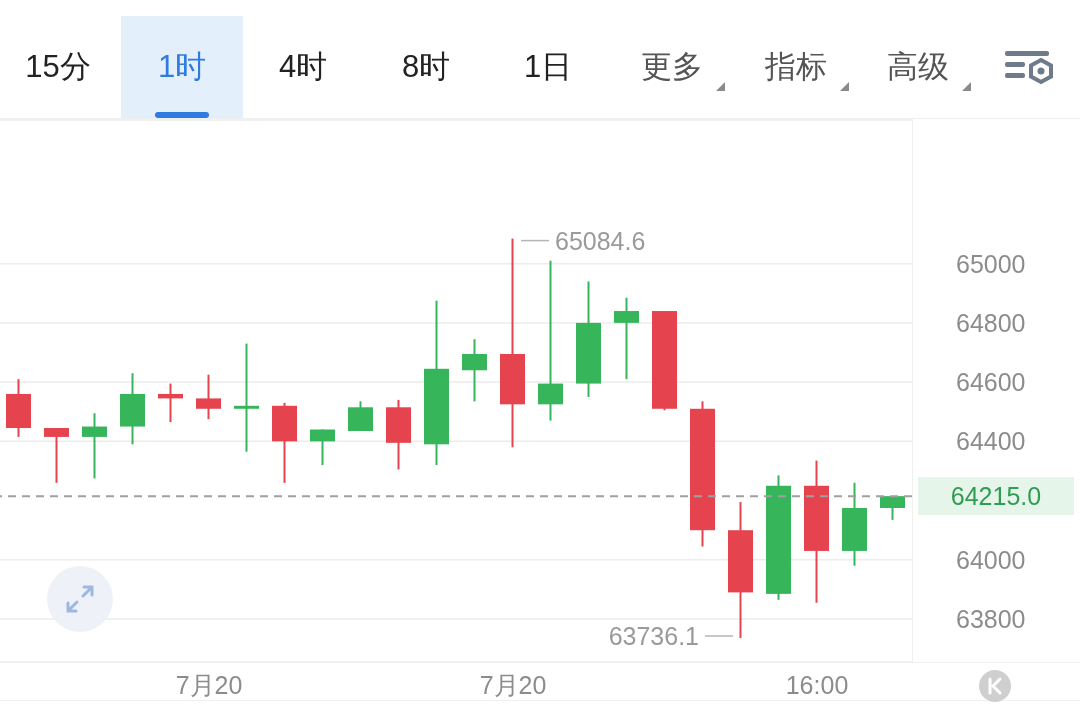 The image size is (1080, 718). What do you see at coordinates (991, 559) in the screenshot?
I see `y-tick-label: 64000` at bounding box center [991, 559].